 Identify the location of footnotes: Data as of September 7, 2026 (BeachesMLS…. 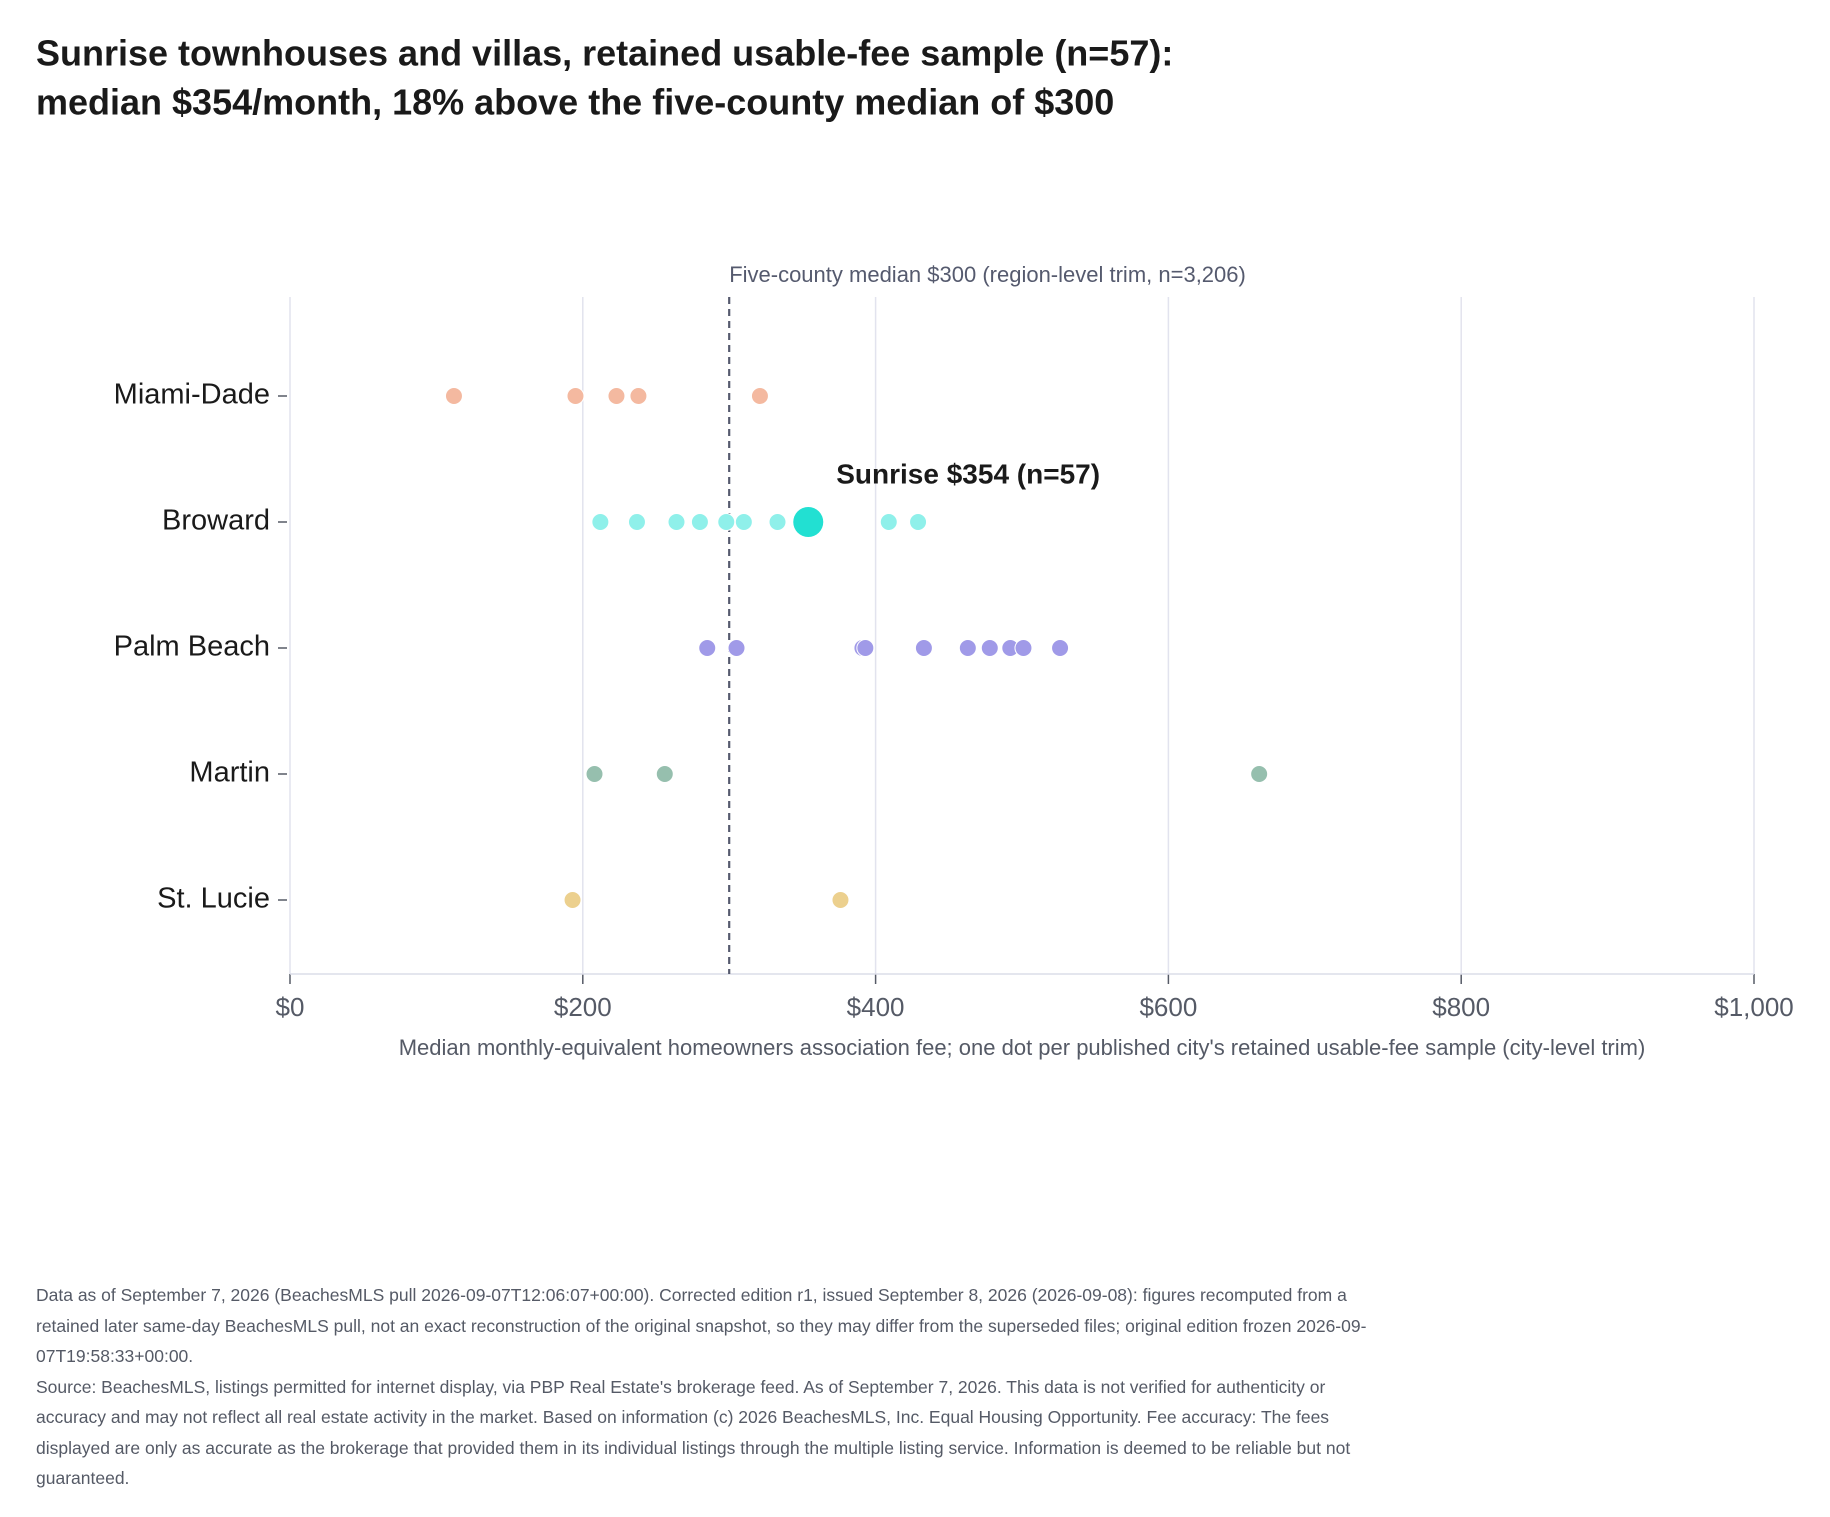
(716, 1387).